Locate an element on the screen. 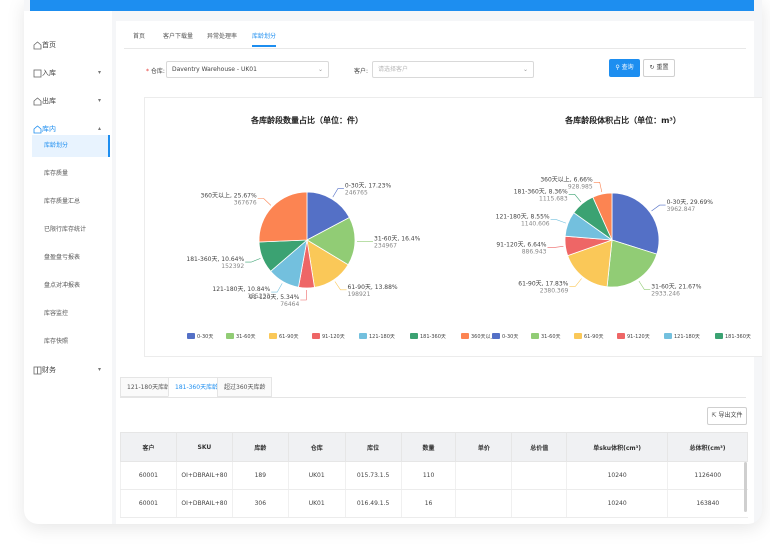 This screenshot has height=553, width=770. col-header: 库位 is located at coordinates (373, 447).